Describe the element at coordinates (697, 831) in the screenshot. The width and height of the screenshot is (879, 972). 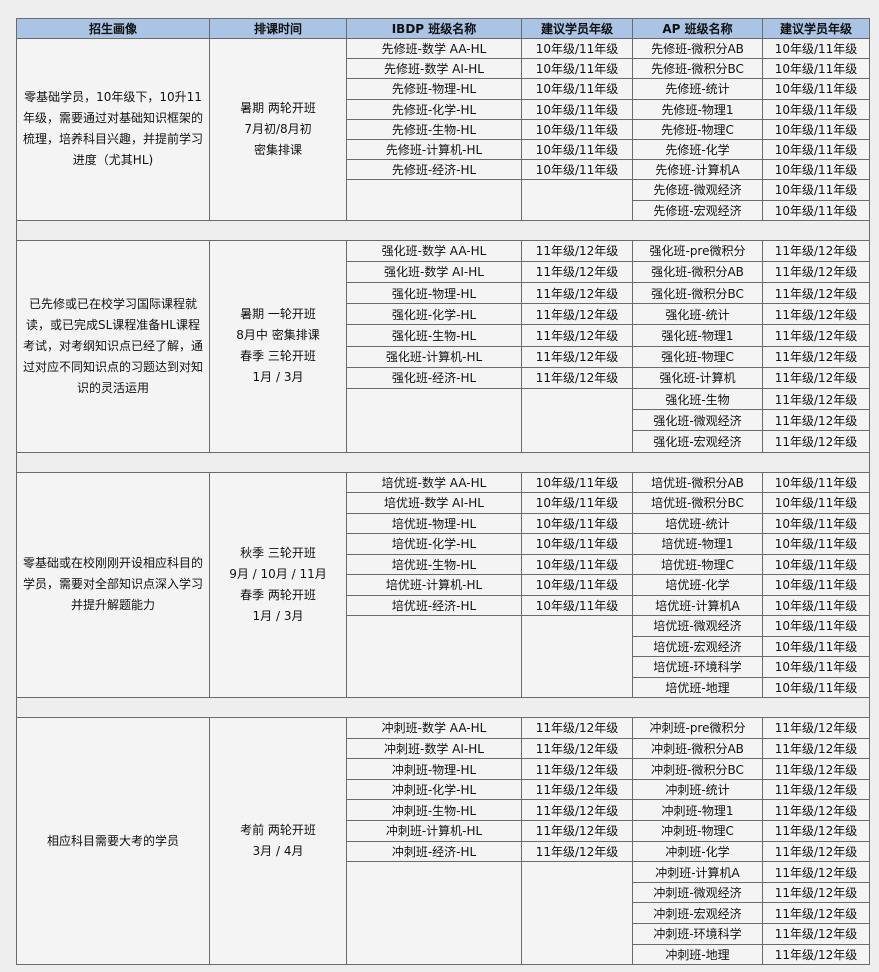
I see `ap-class-name: 冲刺班-物理C` at that location.